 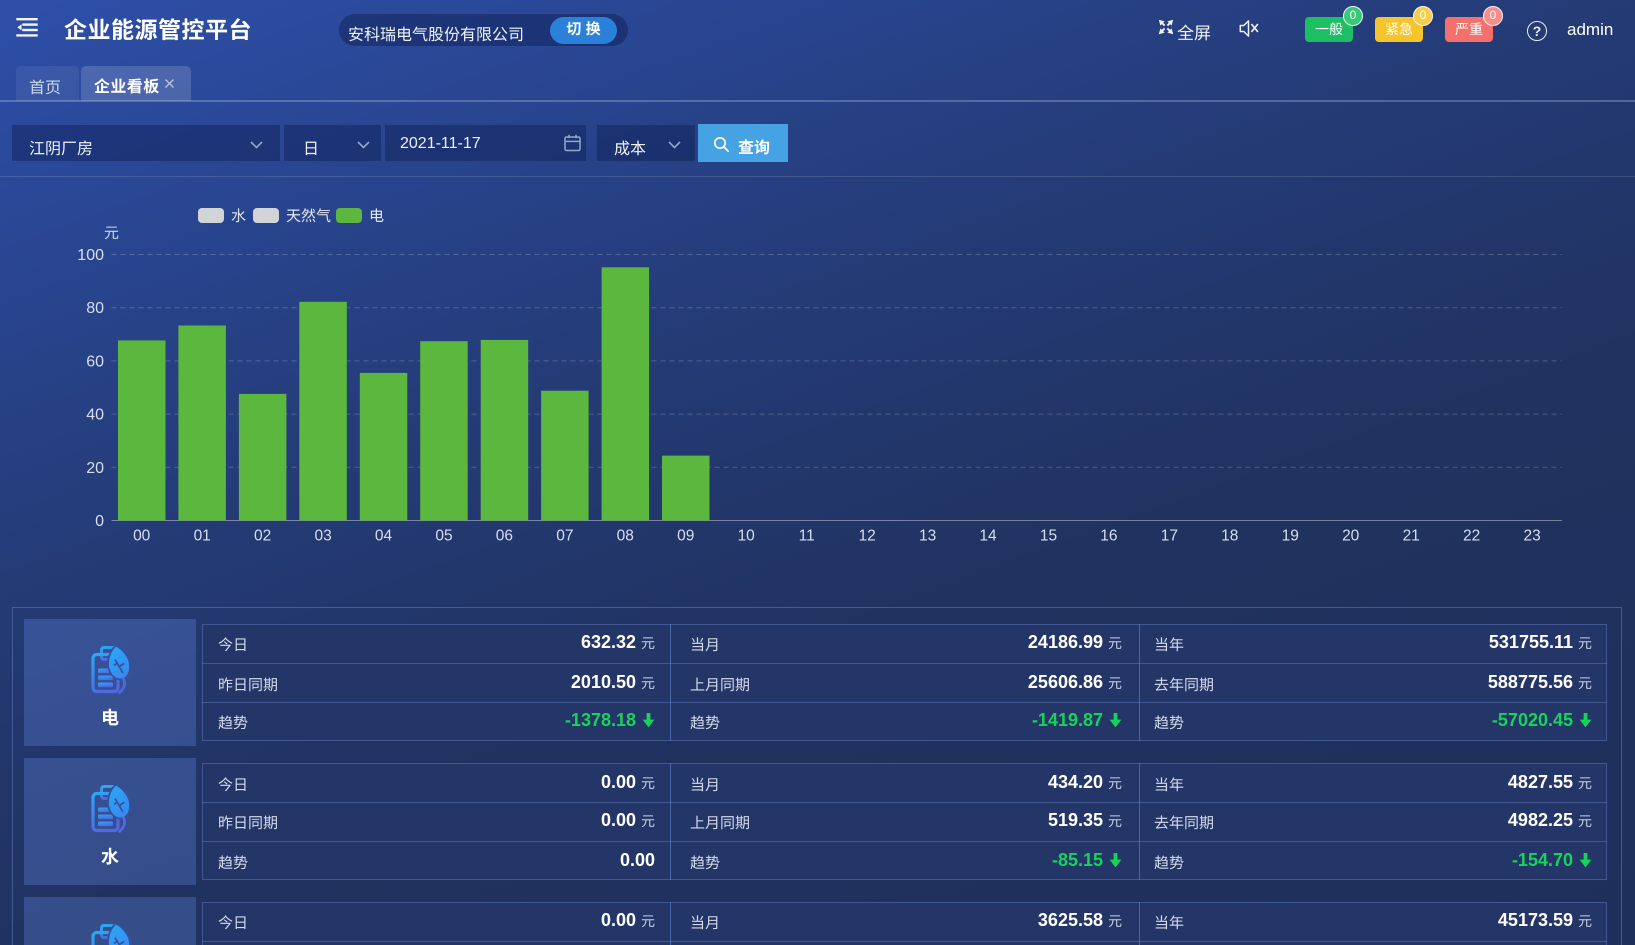 What do you see at coordinates (747, 536) in the screenshot?
I see `svg-text: 10` at bounding box center [747, 536].